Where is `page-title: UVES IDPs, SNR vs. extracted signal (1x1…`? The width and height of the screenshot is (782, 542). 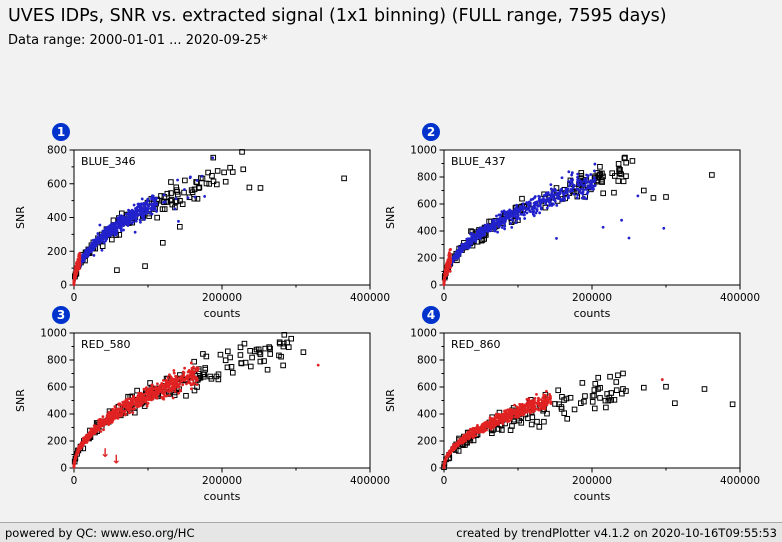 page-title: UVES IDPs, SNR vs. extracted signal (1x1… is located at coordinates (337, 16).